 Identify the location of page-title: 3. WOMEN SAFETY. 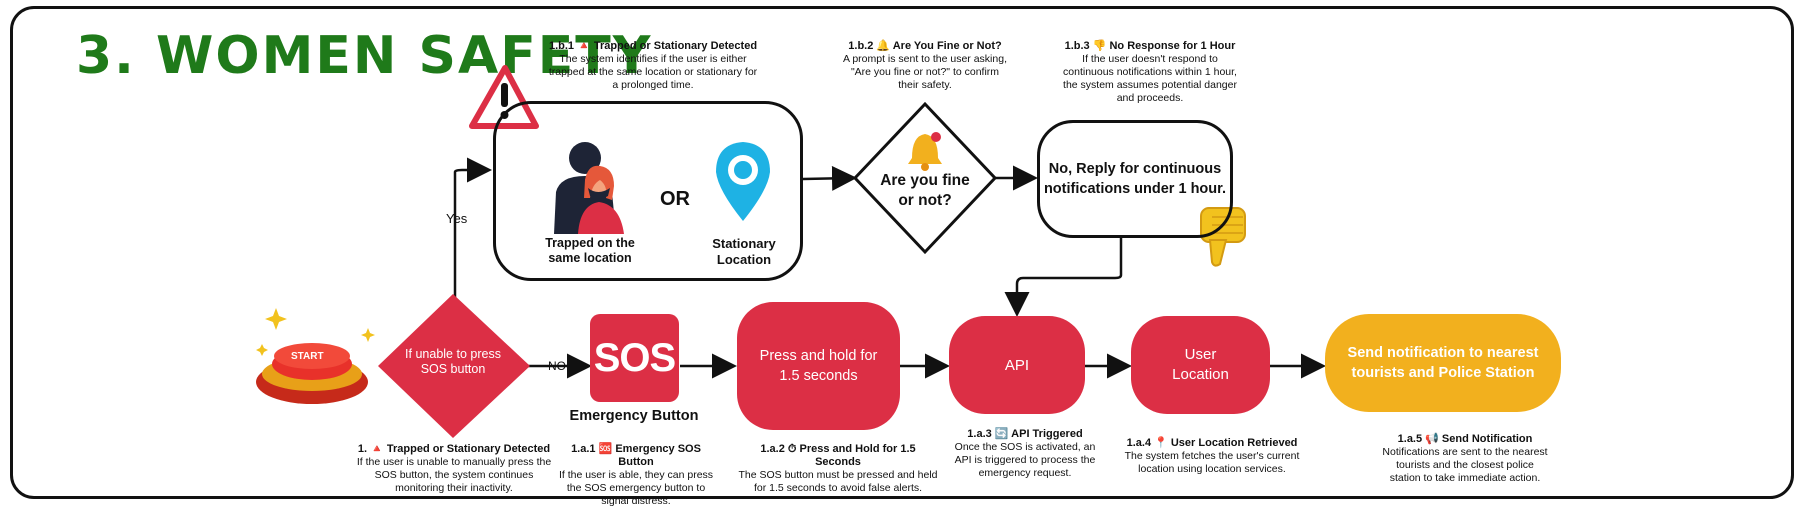
(364, 56).